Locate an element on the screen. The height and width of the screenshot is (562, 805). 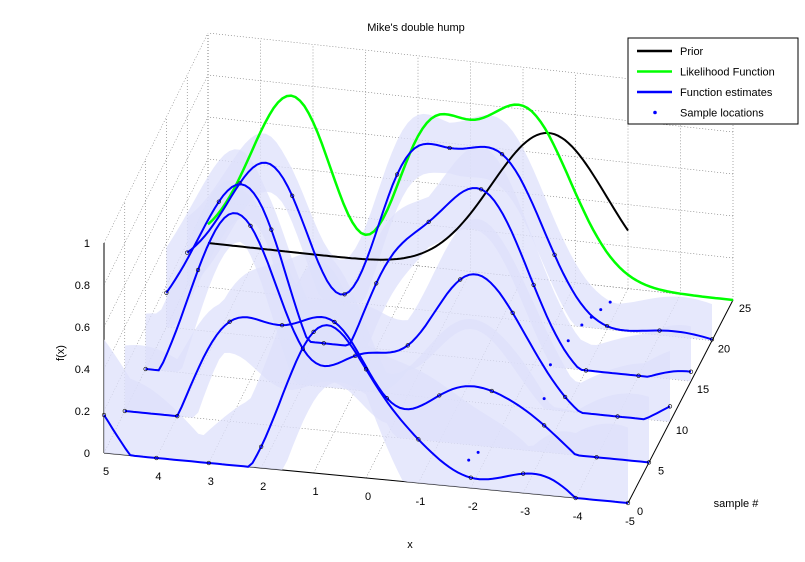
x-tick-label: 3 is located at coordinates (211, 482).